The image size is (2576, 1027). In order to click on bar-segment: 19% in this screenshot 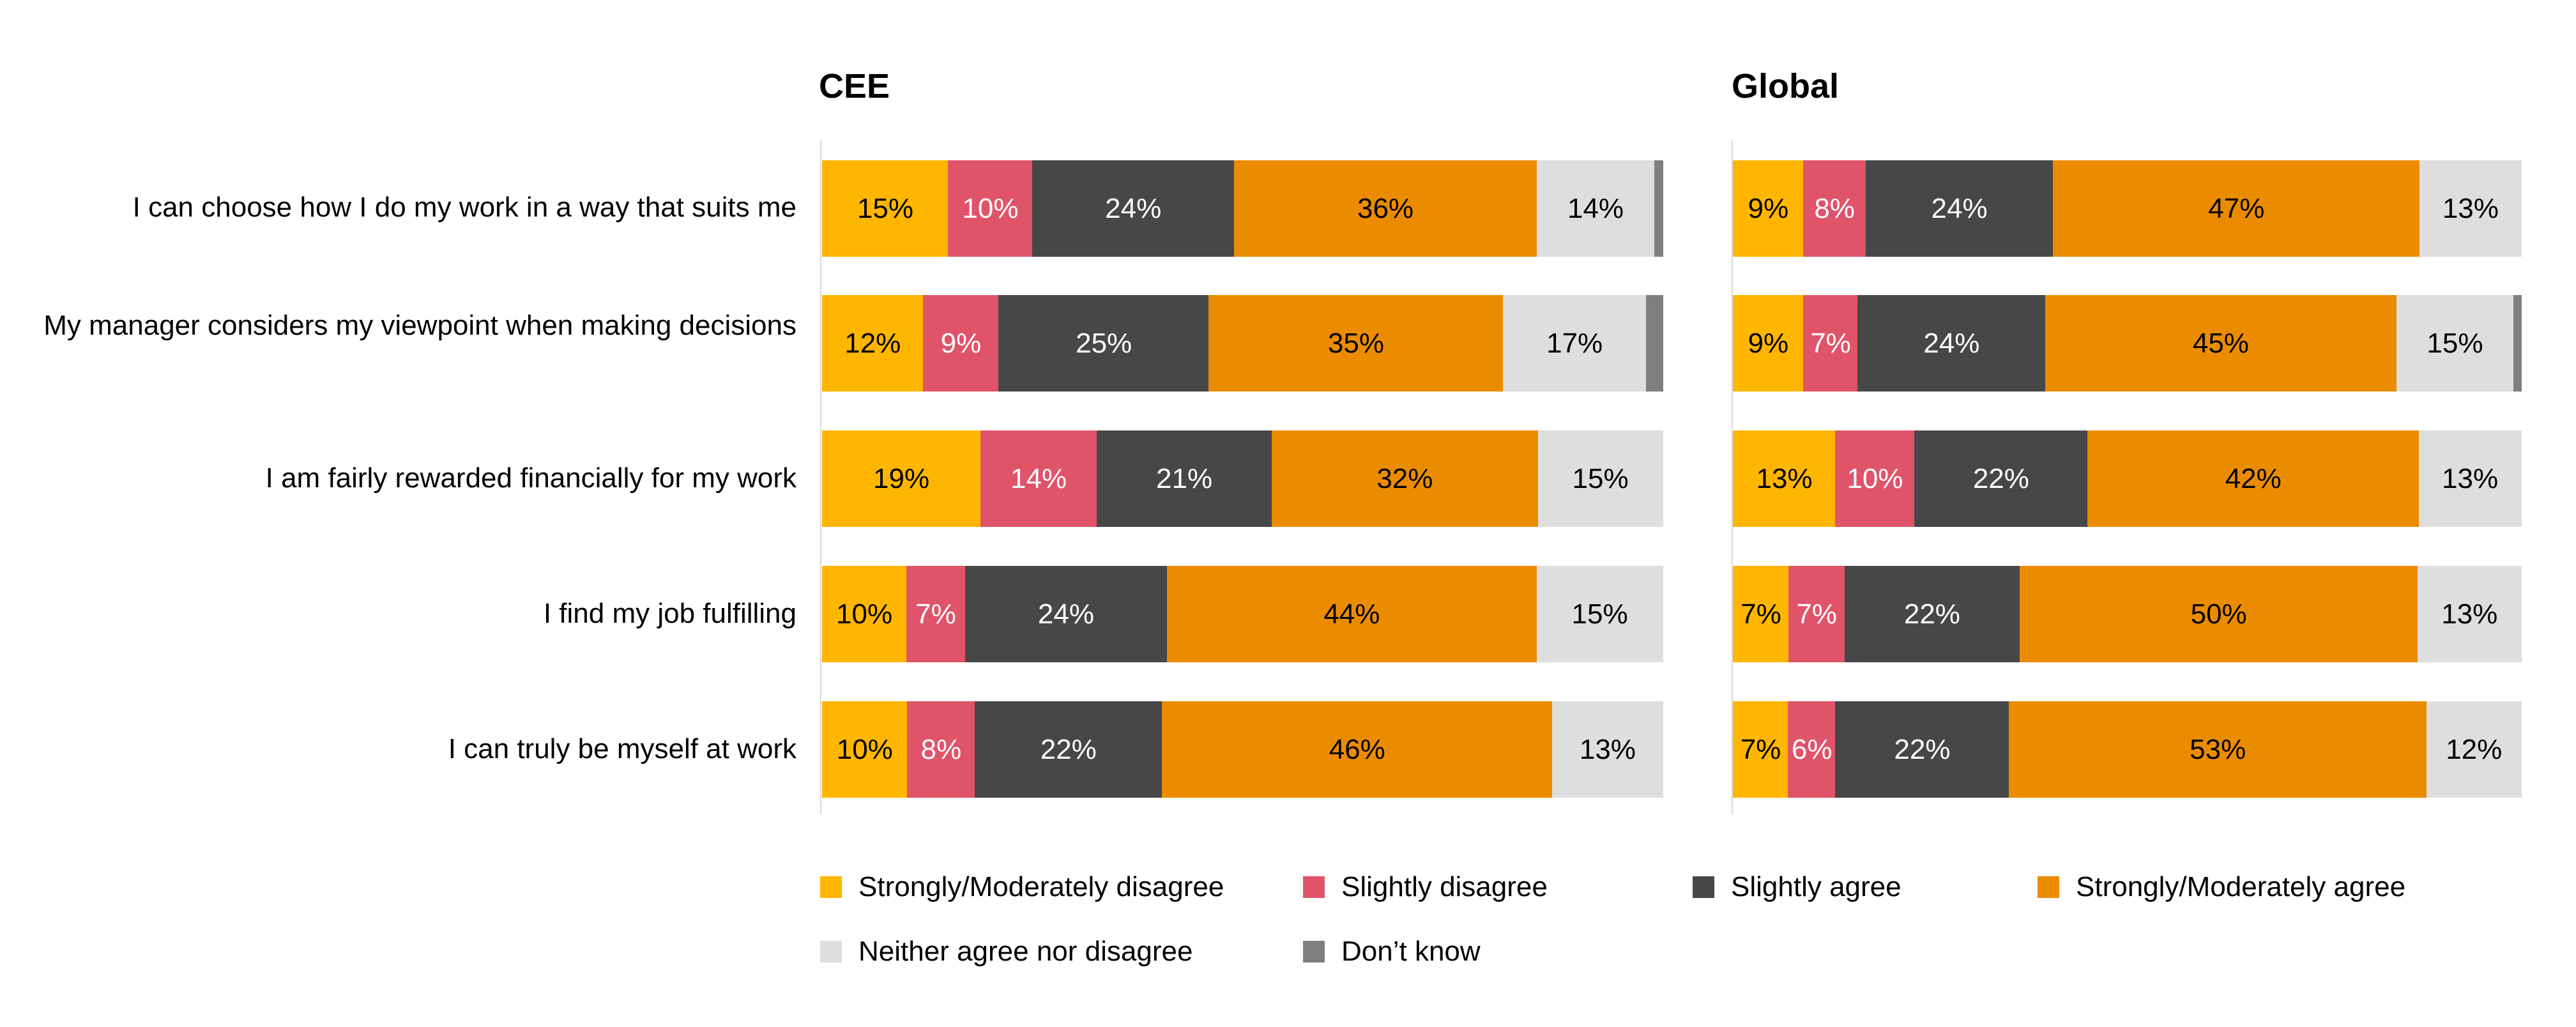, I will do `click(901, 478)`.